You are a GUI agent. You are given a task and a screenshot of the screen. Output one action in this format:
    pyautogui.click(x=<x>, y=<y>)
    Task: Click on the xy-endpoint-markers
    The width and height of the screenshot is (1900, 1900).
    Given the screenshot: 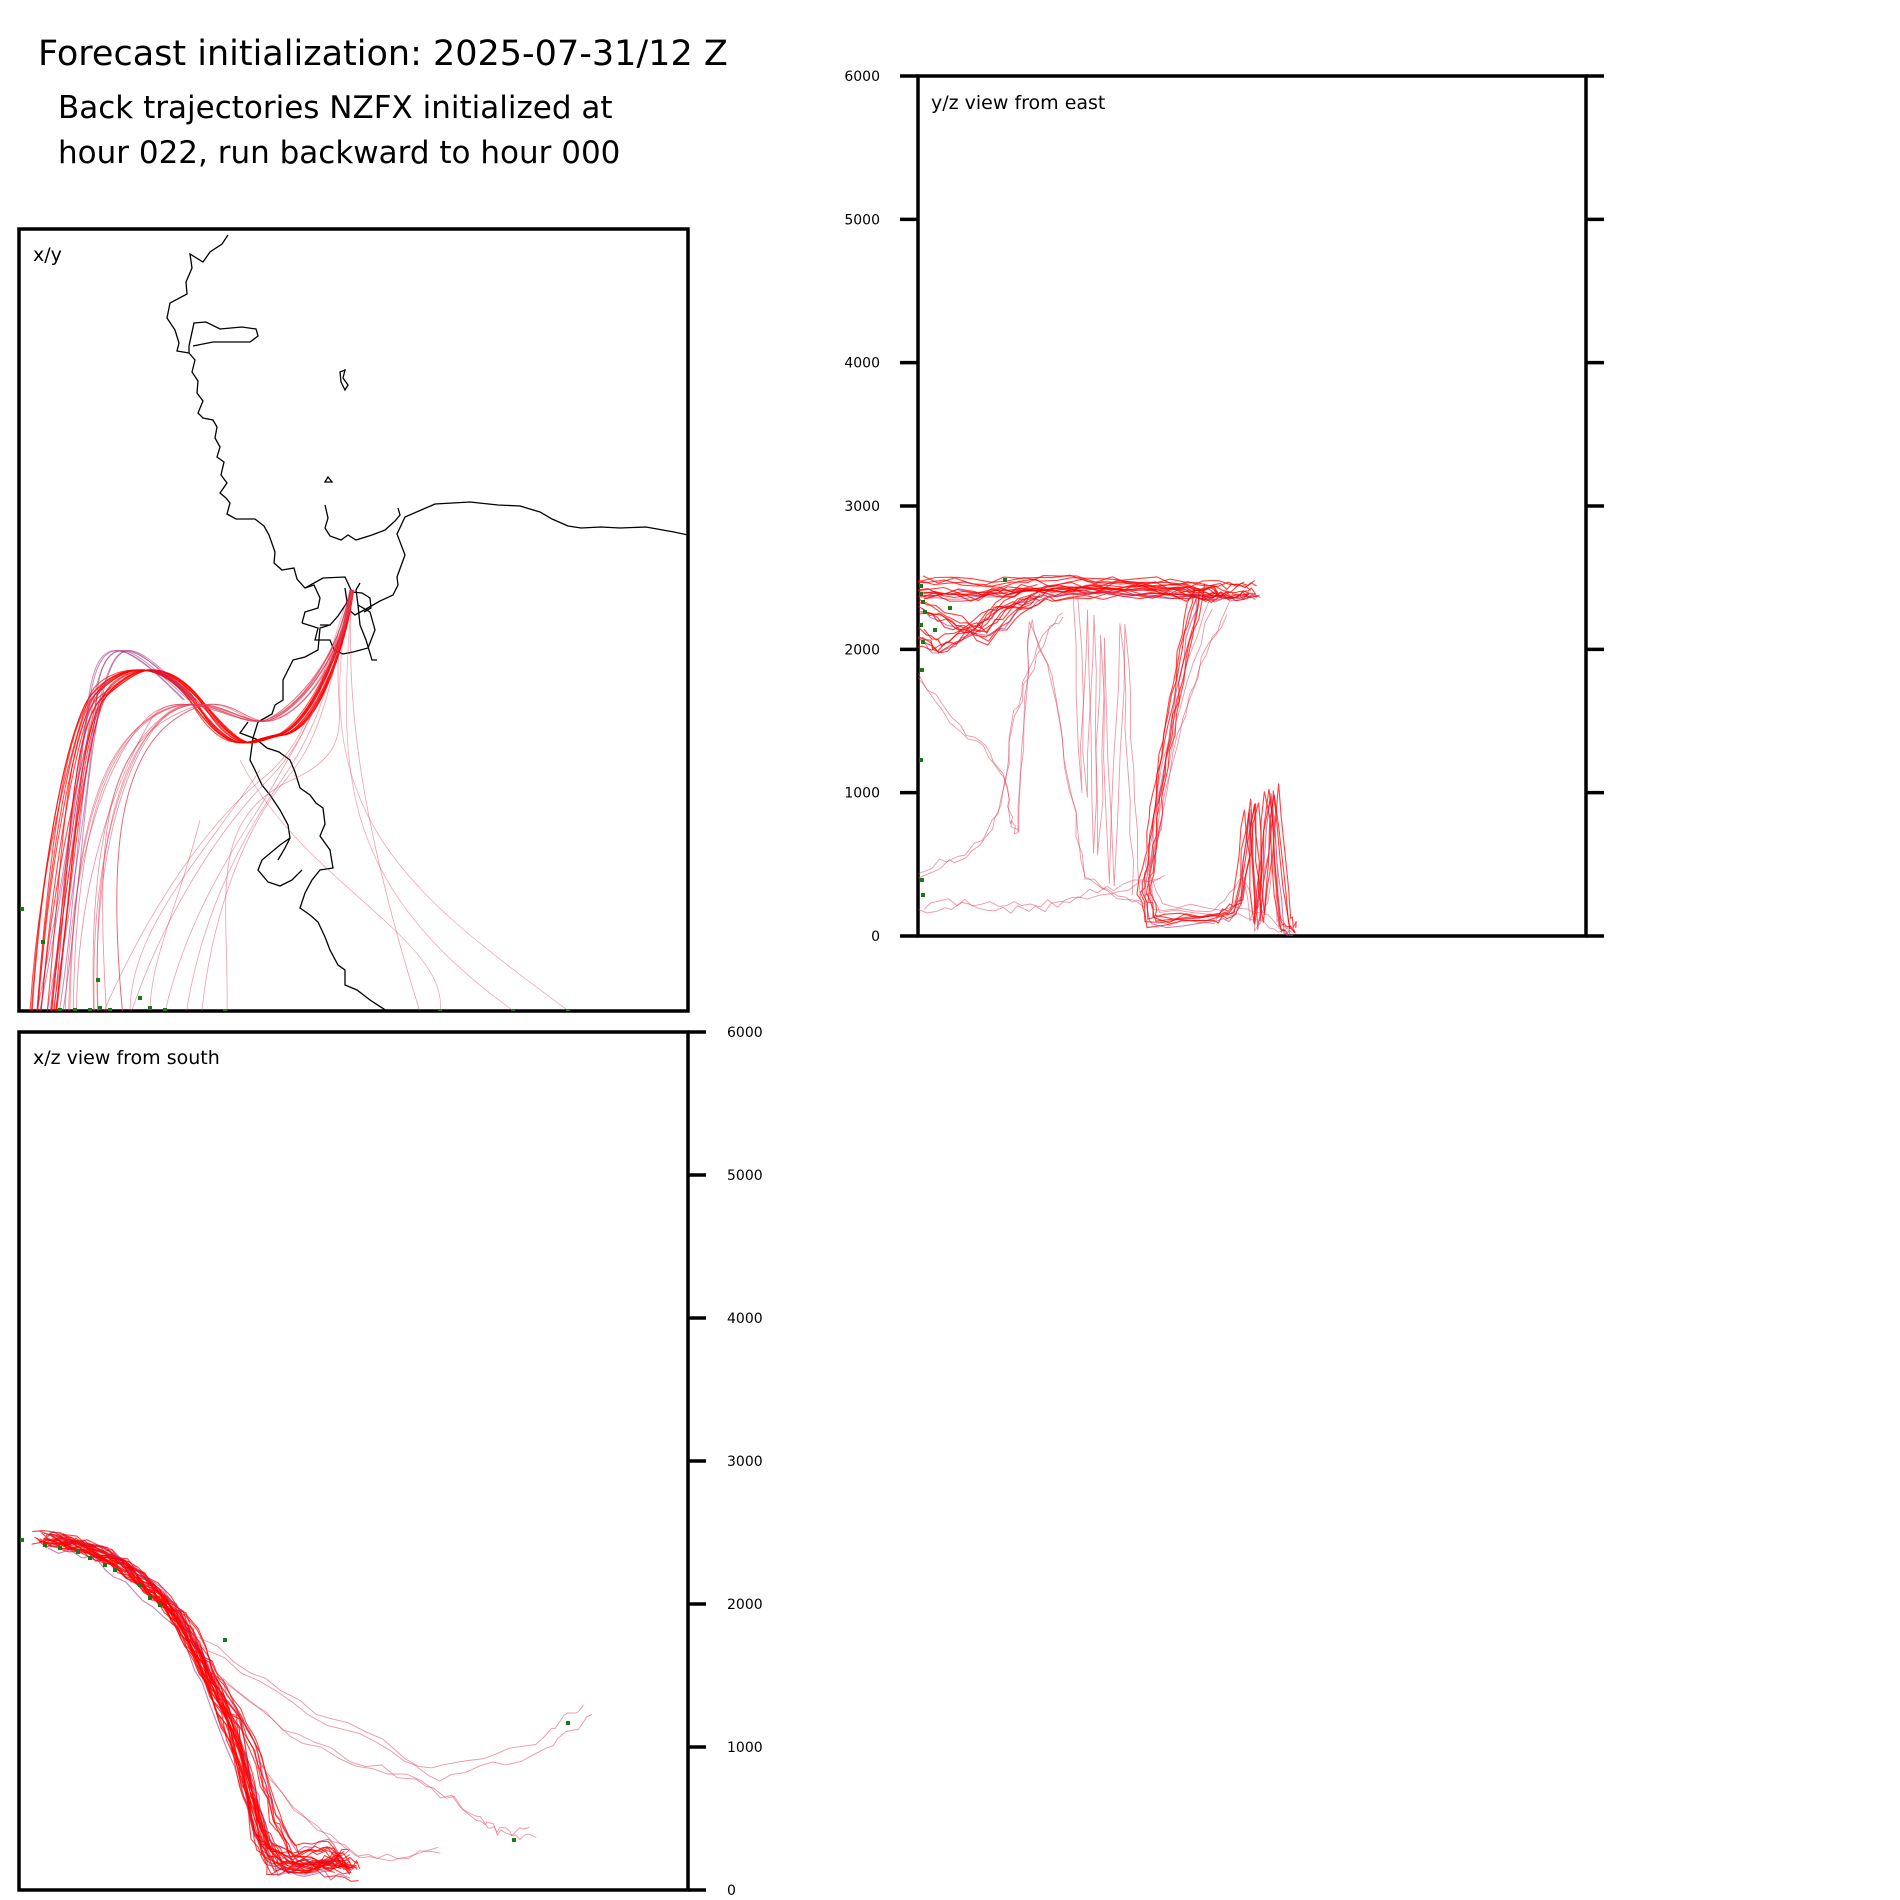 What is the action you would take?
    pyautogui.click(x=295, y=959)
    